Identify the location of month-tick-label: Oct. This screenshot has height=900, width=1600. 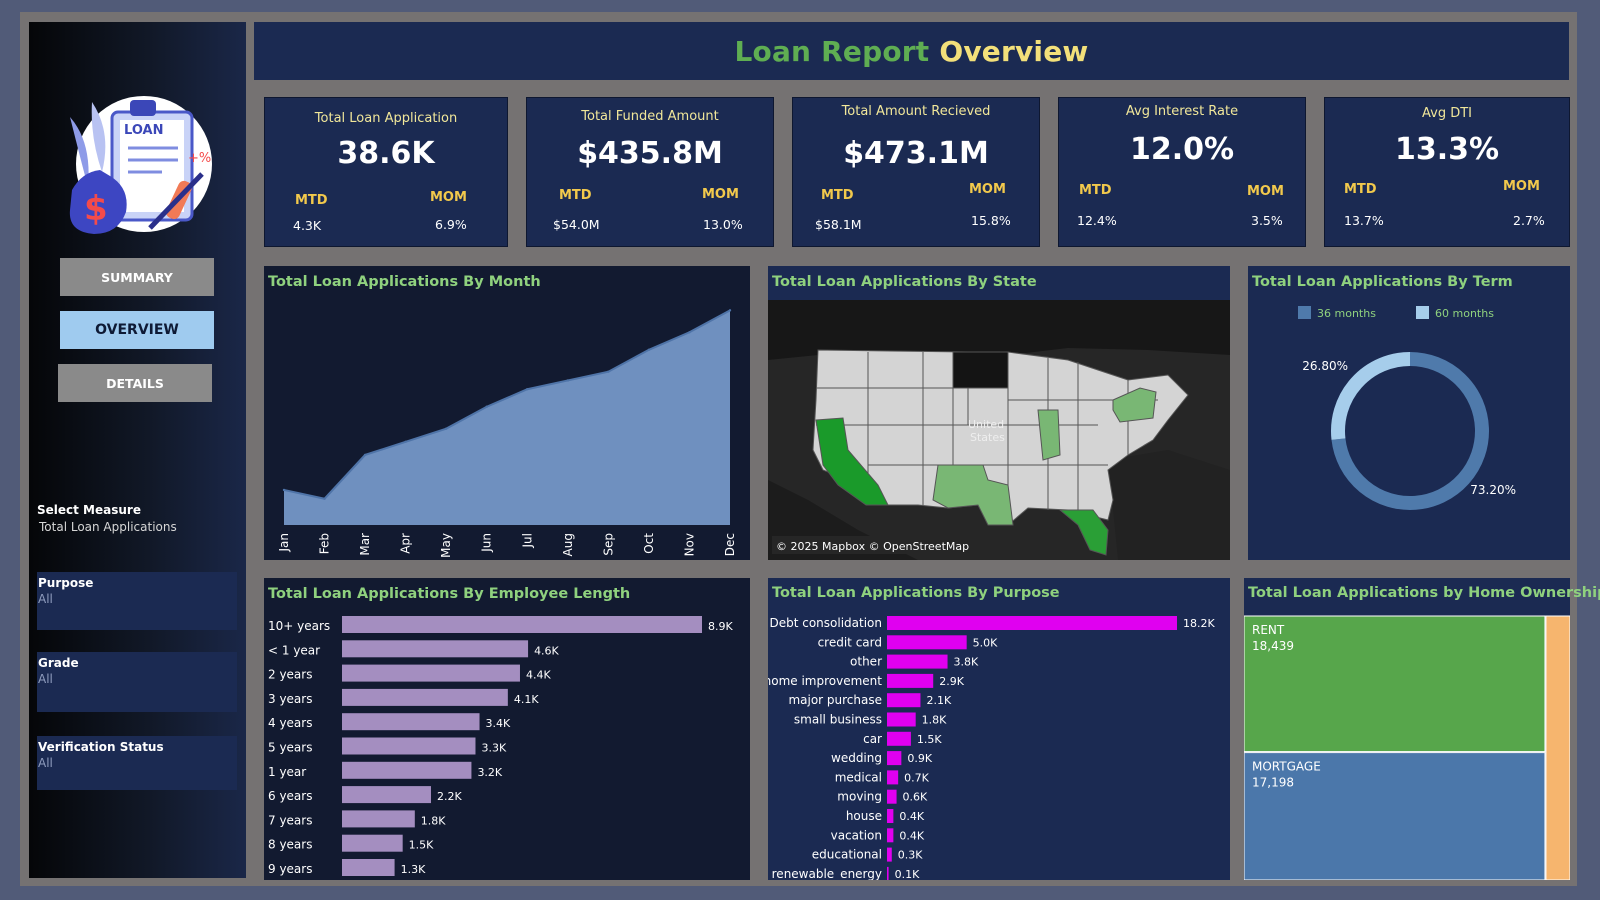
(649, 543).